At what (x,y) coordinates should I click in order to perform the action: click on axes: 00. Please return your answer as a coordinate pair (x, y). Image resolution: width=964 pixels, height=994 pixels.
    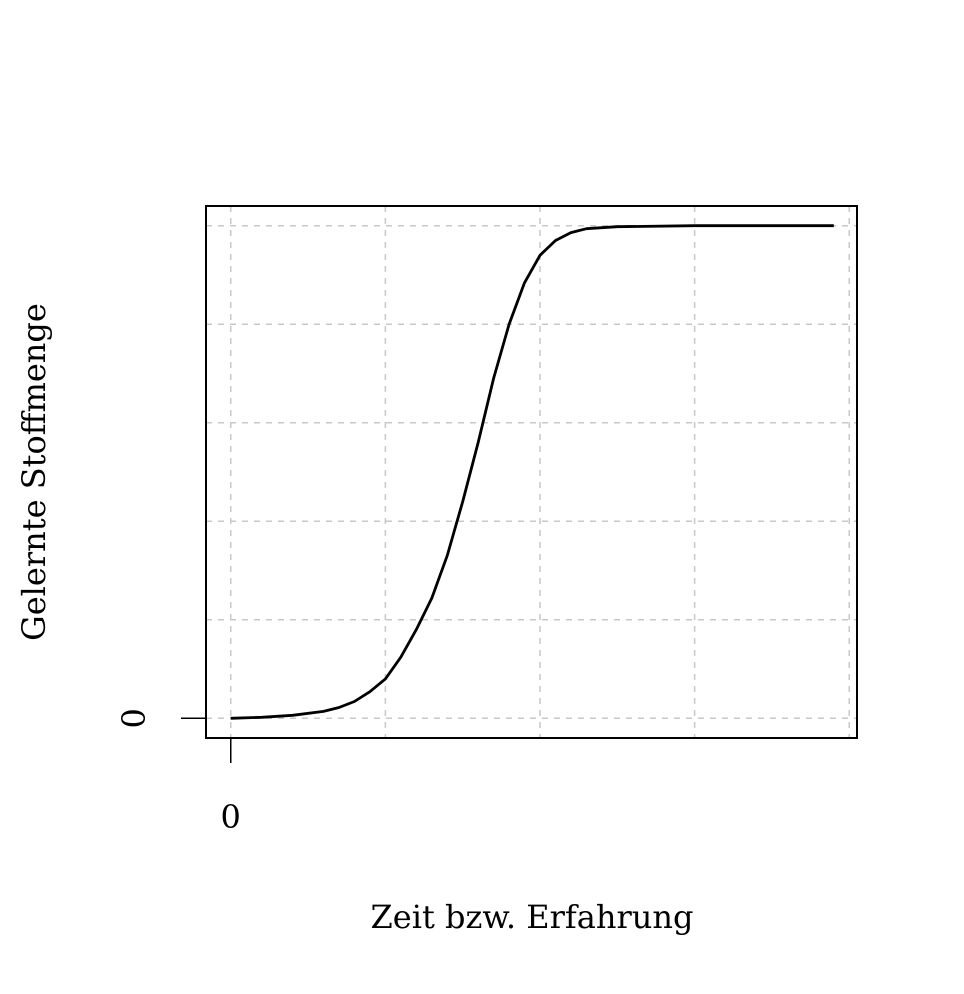
    Looking at the image, I should click on (178, 772).